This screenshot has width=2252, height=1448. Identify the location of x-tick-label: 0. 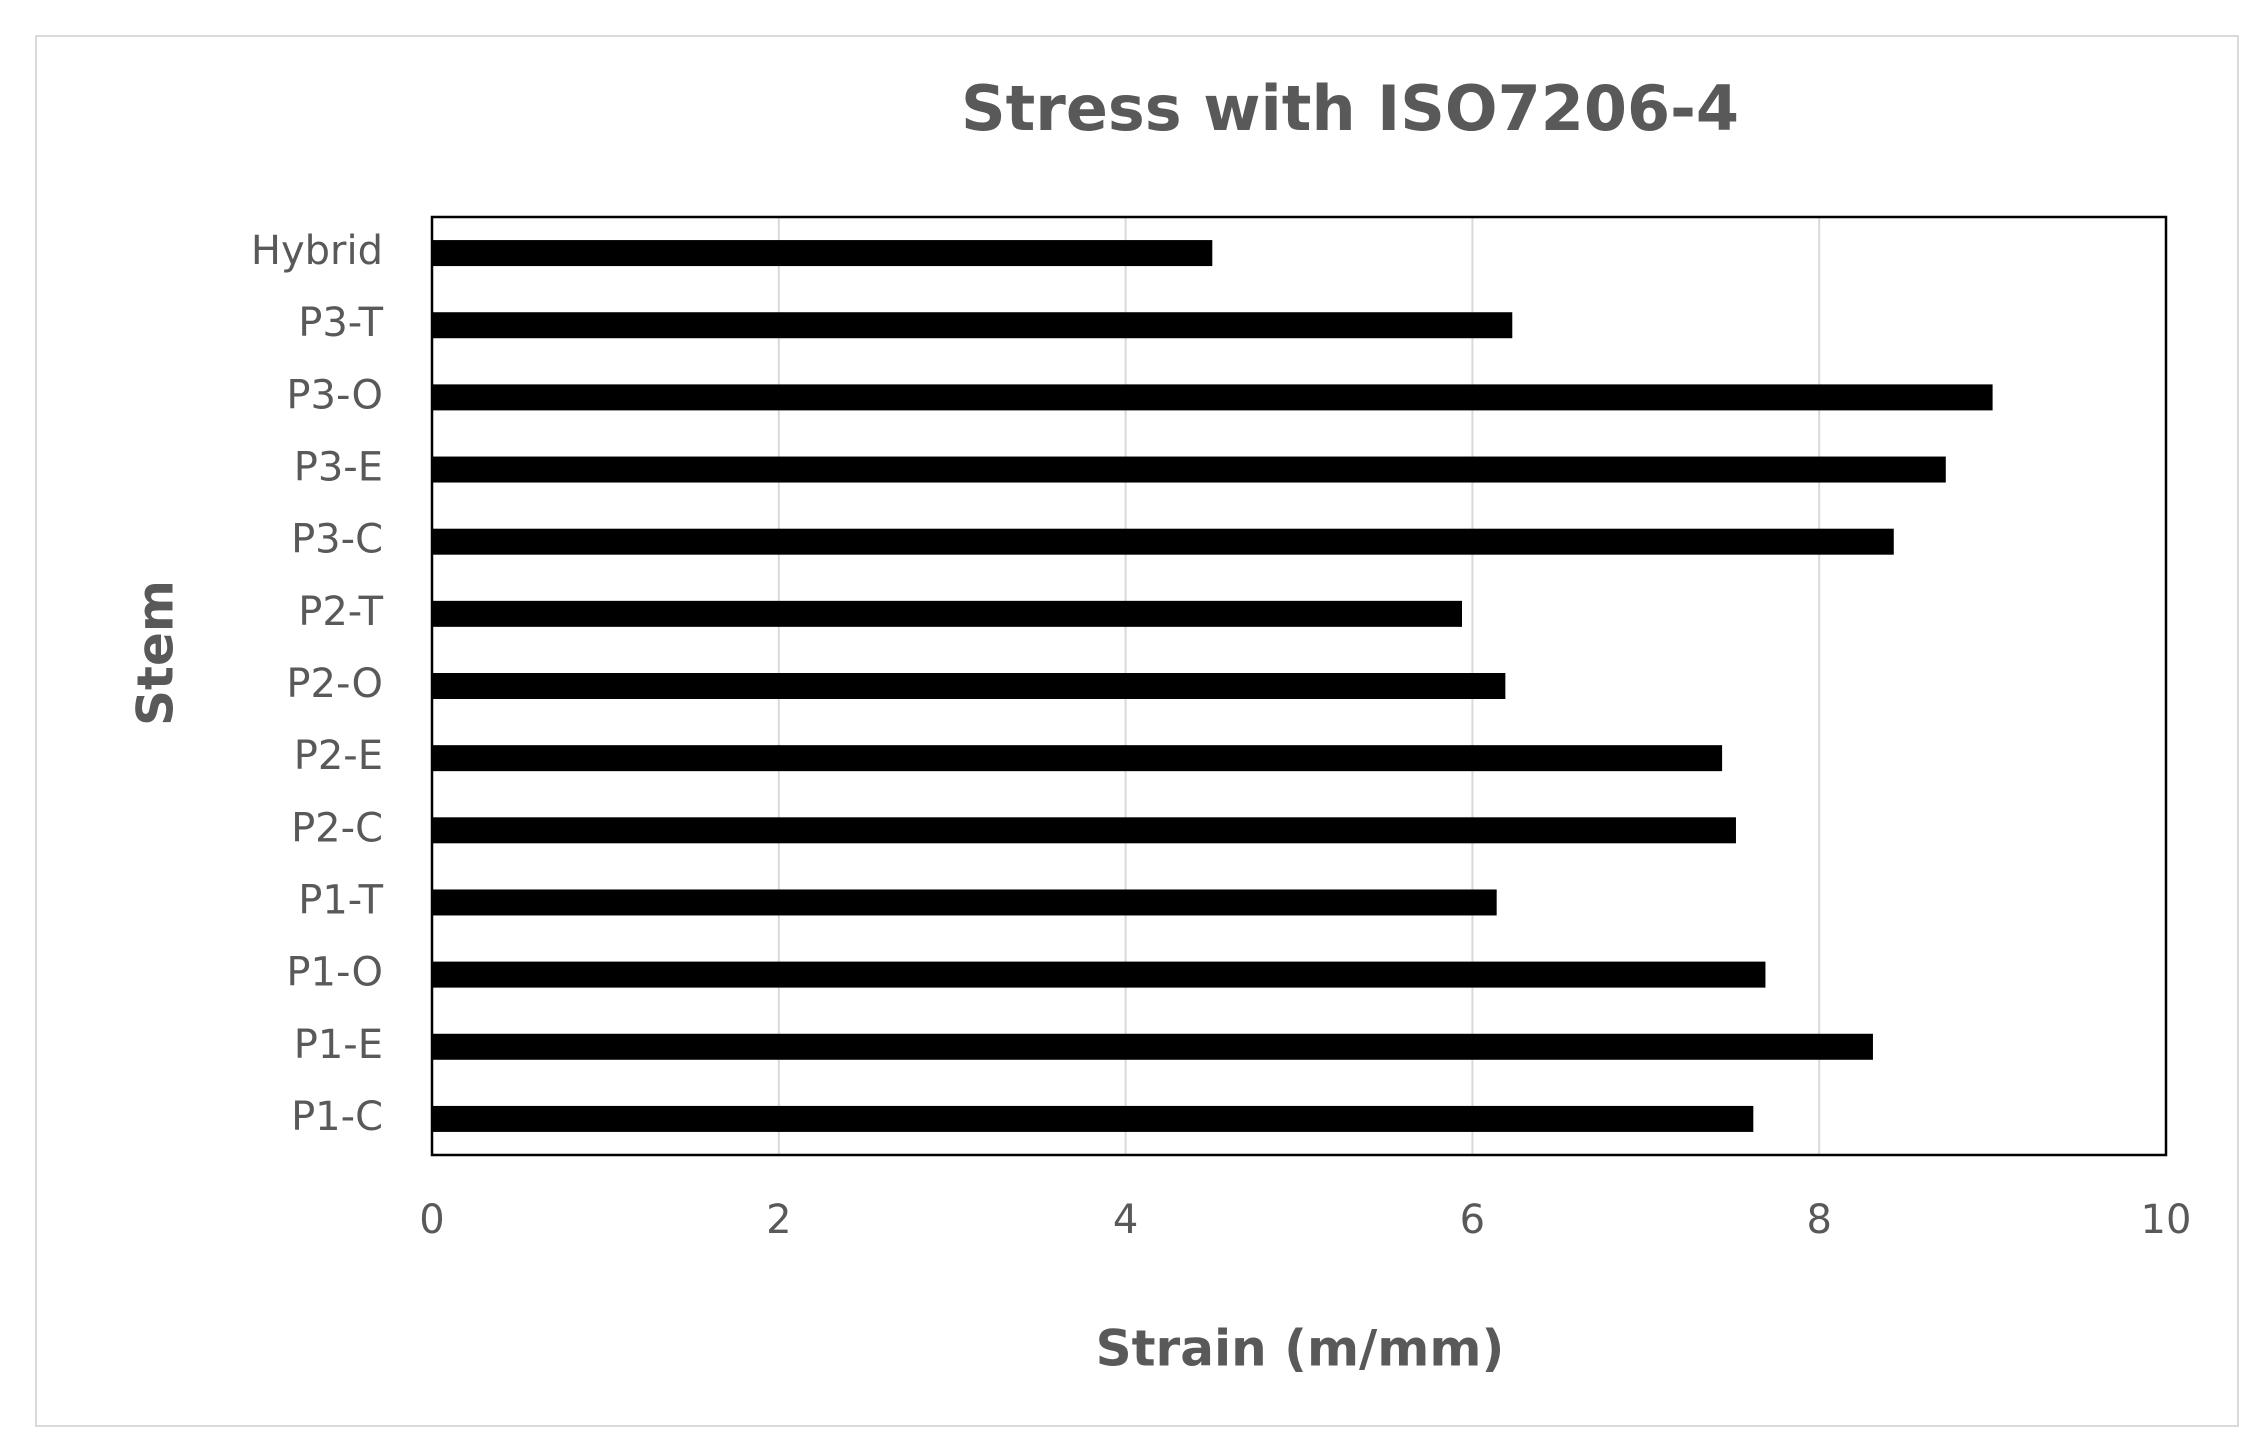
(431, 1220).